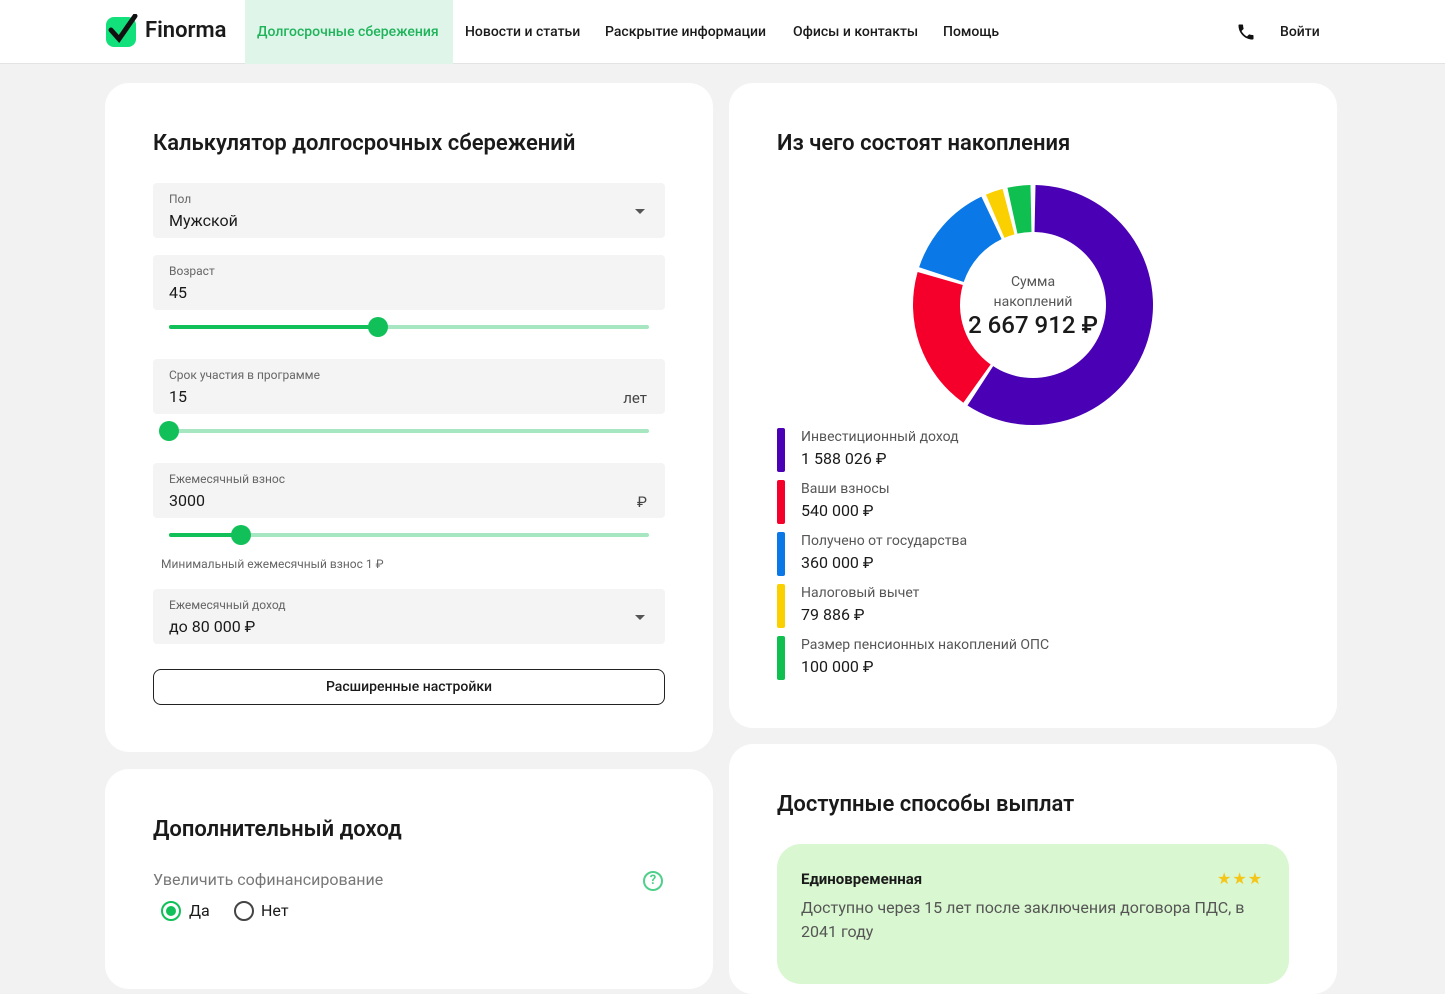  What do you see at coordinates (409, 490) in the screenshot?
I see `field: Ежемесячный взнос 3000 ₽` at bounding box center [409, 490].